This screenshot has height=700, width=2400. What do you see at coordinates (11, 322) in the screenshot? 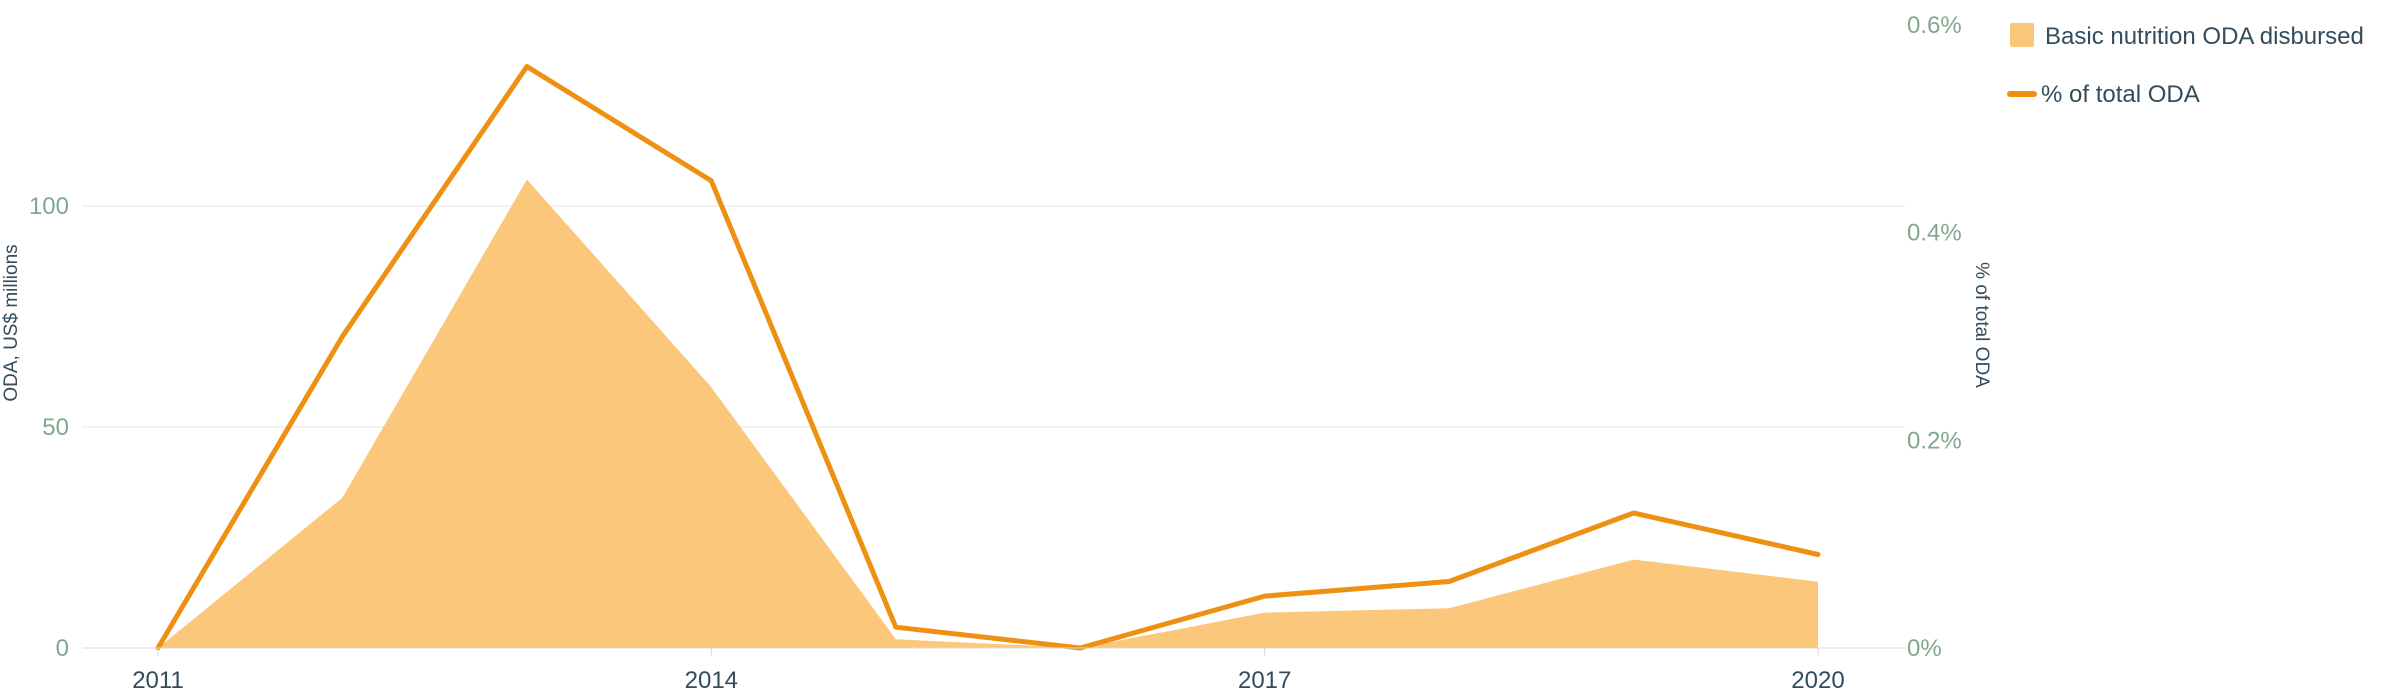
I see `left-axis-title: ODA, US$ millions` at bounding box center [11, 322].